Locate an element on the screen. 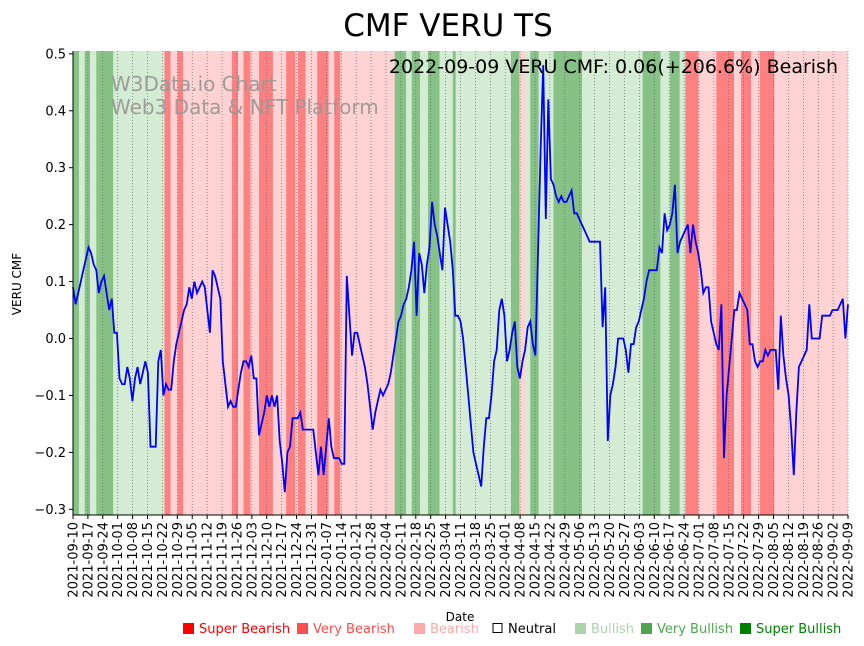 The height and width of the screenshot is (646, 864). x-tick-label: 2021-10-08 is located at coordinates (133, 560).